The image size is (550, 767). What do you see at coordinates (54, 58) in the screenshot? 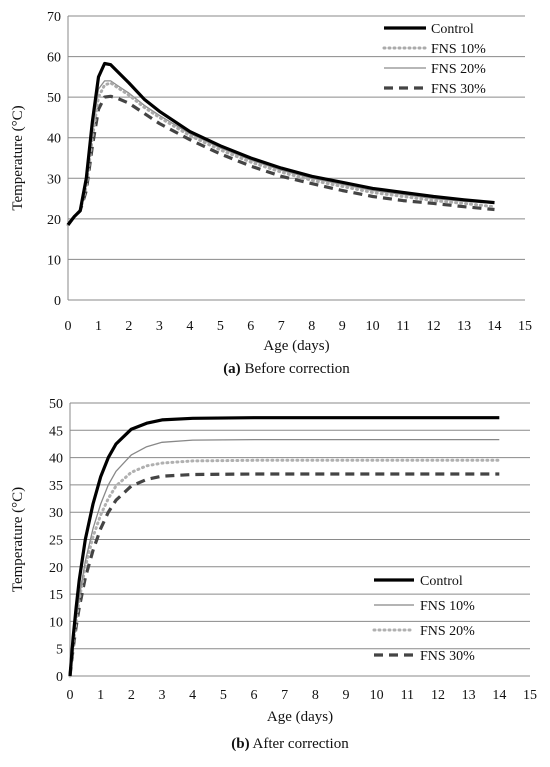
I see `y-tick-label: 60` at bounding box center [54, 58].